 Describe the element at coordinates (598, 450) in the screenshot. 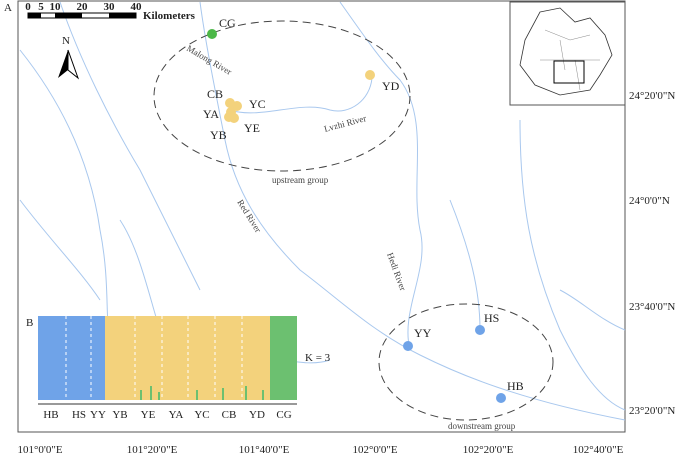

I see `lon-label: 102°40'0"E` at that location.